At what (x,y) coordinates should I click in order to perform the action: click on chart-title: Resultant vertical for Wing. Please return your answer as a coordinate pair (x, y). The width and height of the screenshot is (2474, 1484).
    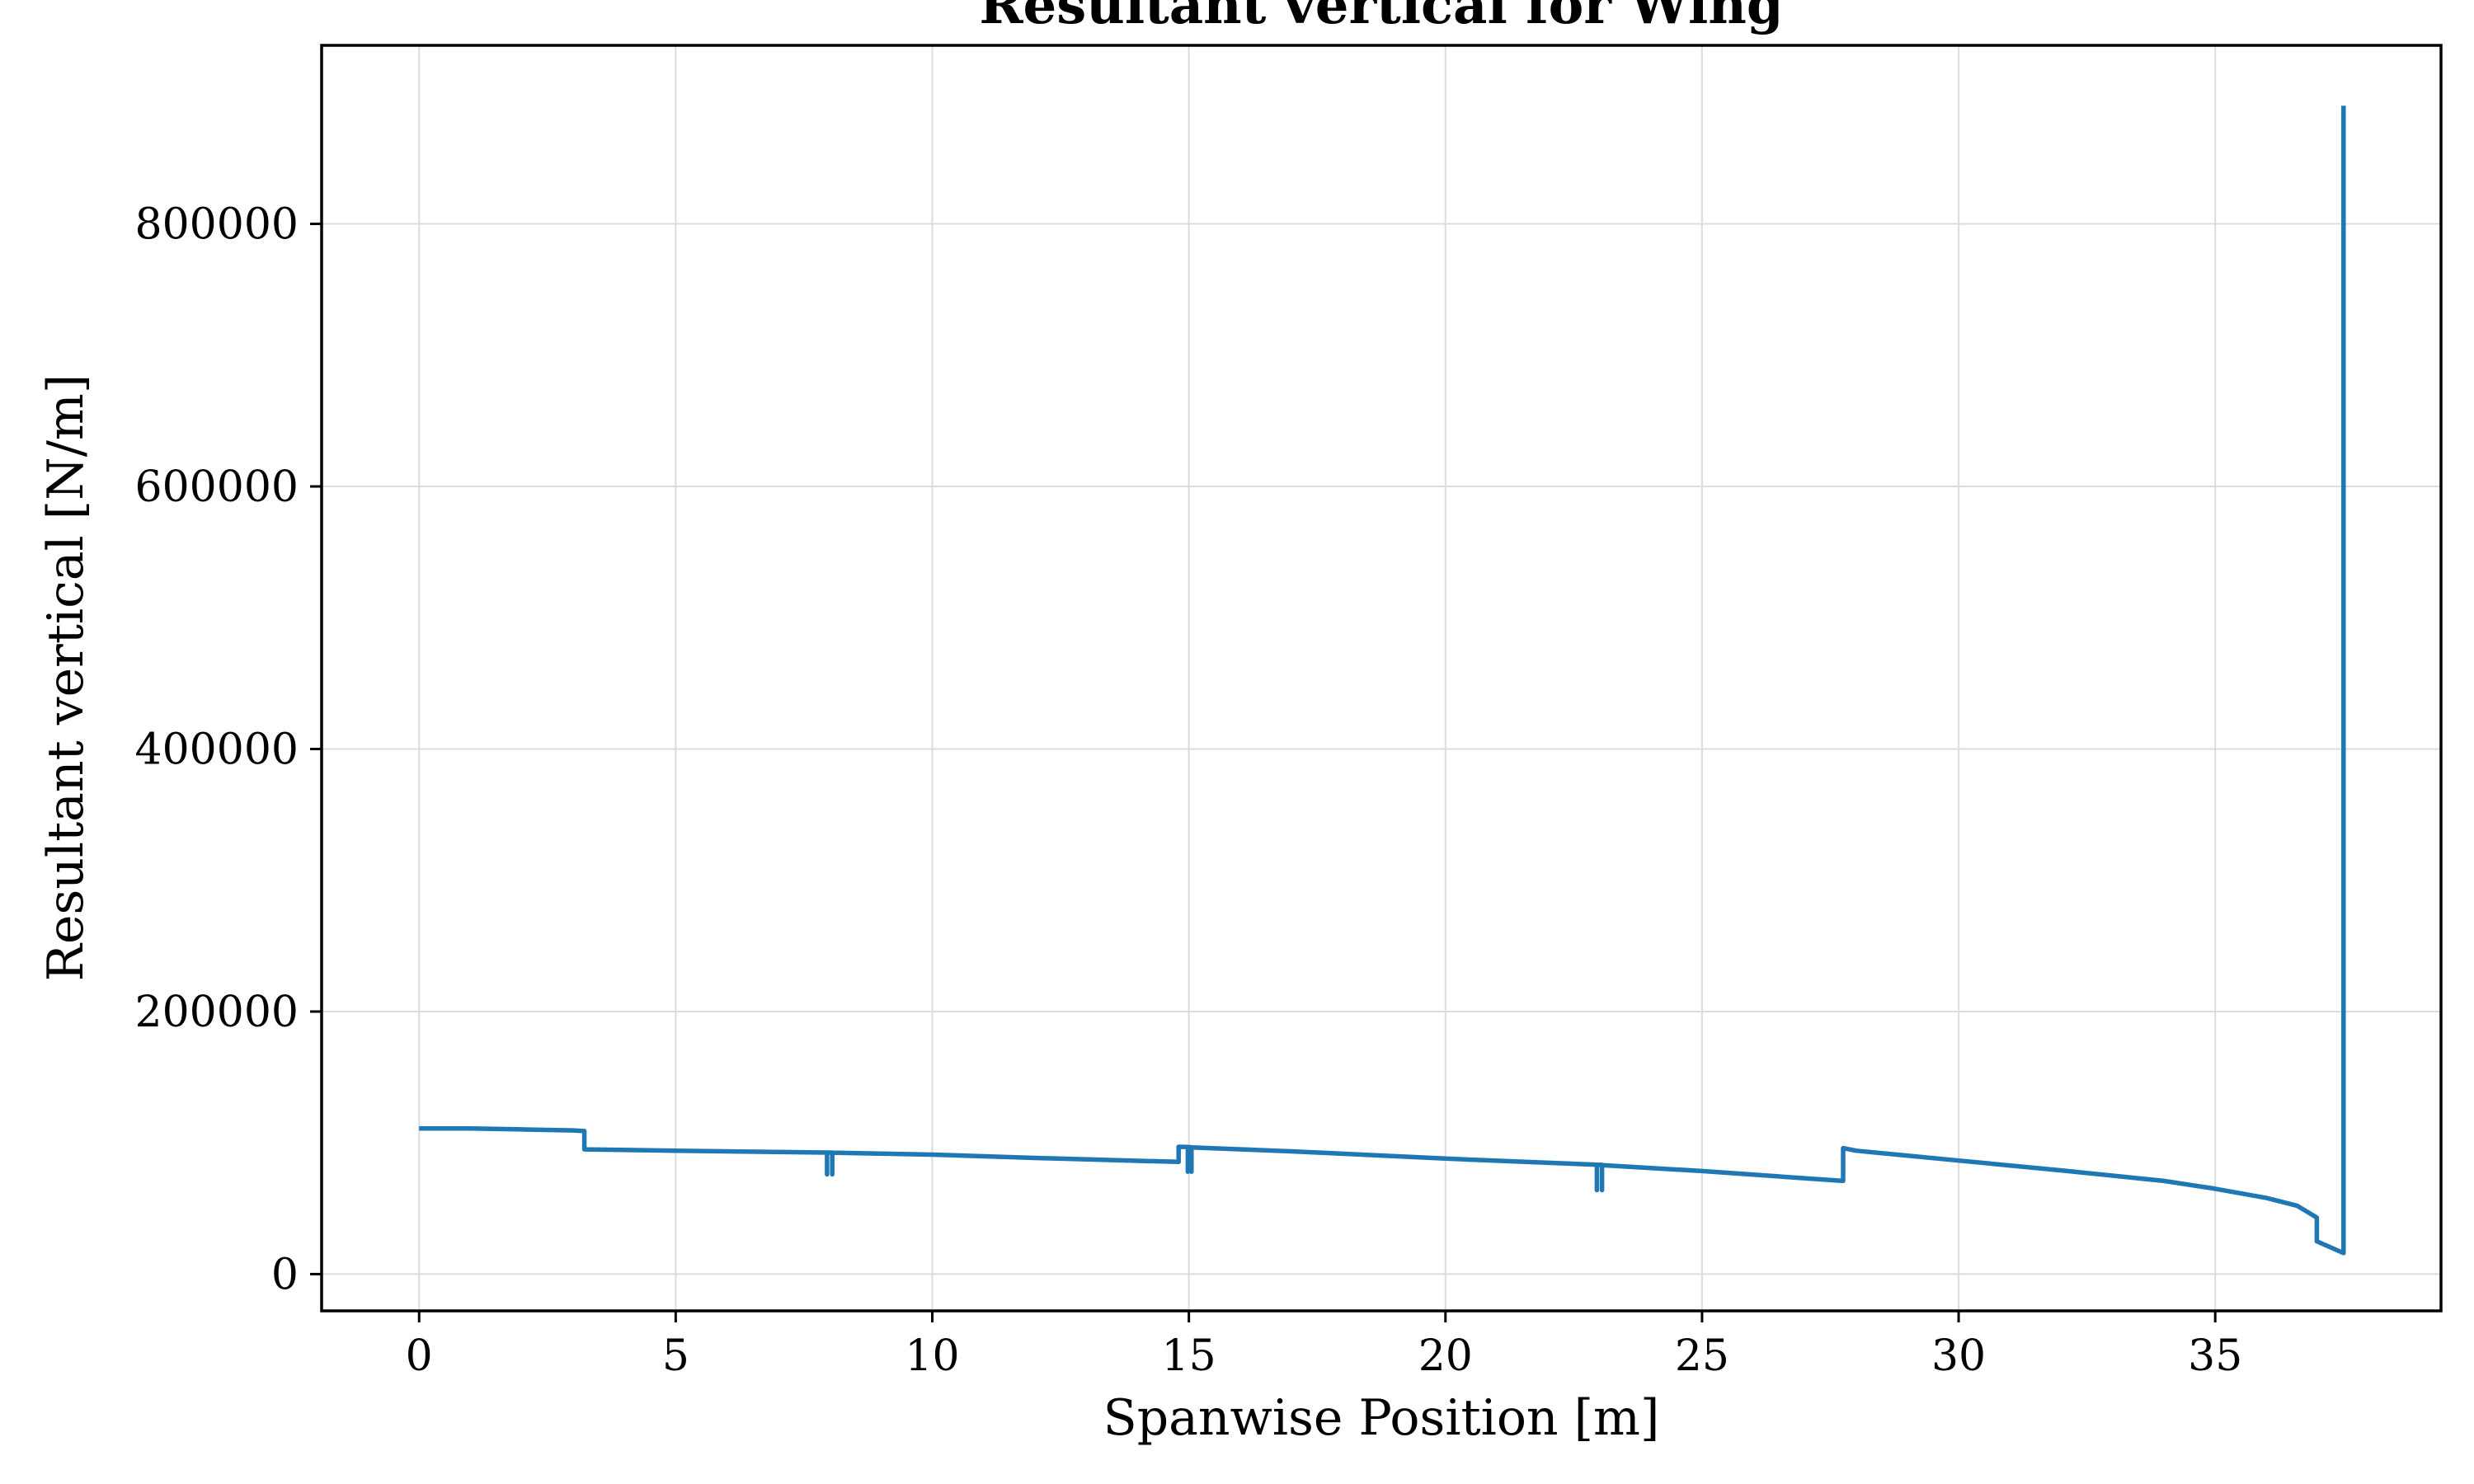
    Looking at the image, I should click on (1381, 18).